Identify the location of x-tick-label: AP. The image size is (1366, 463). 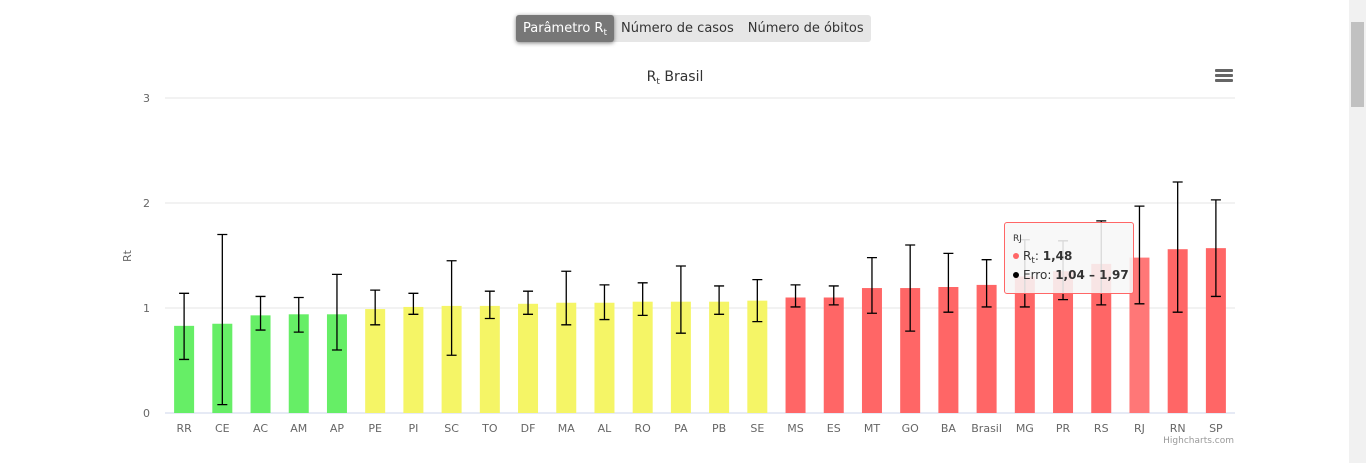
(337, 428).